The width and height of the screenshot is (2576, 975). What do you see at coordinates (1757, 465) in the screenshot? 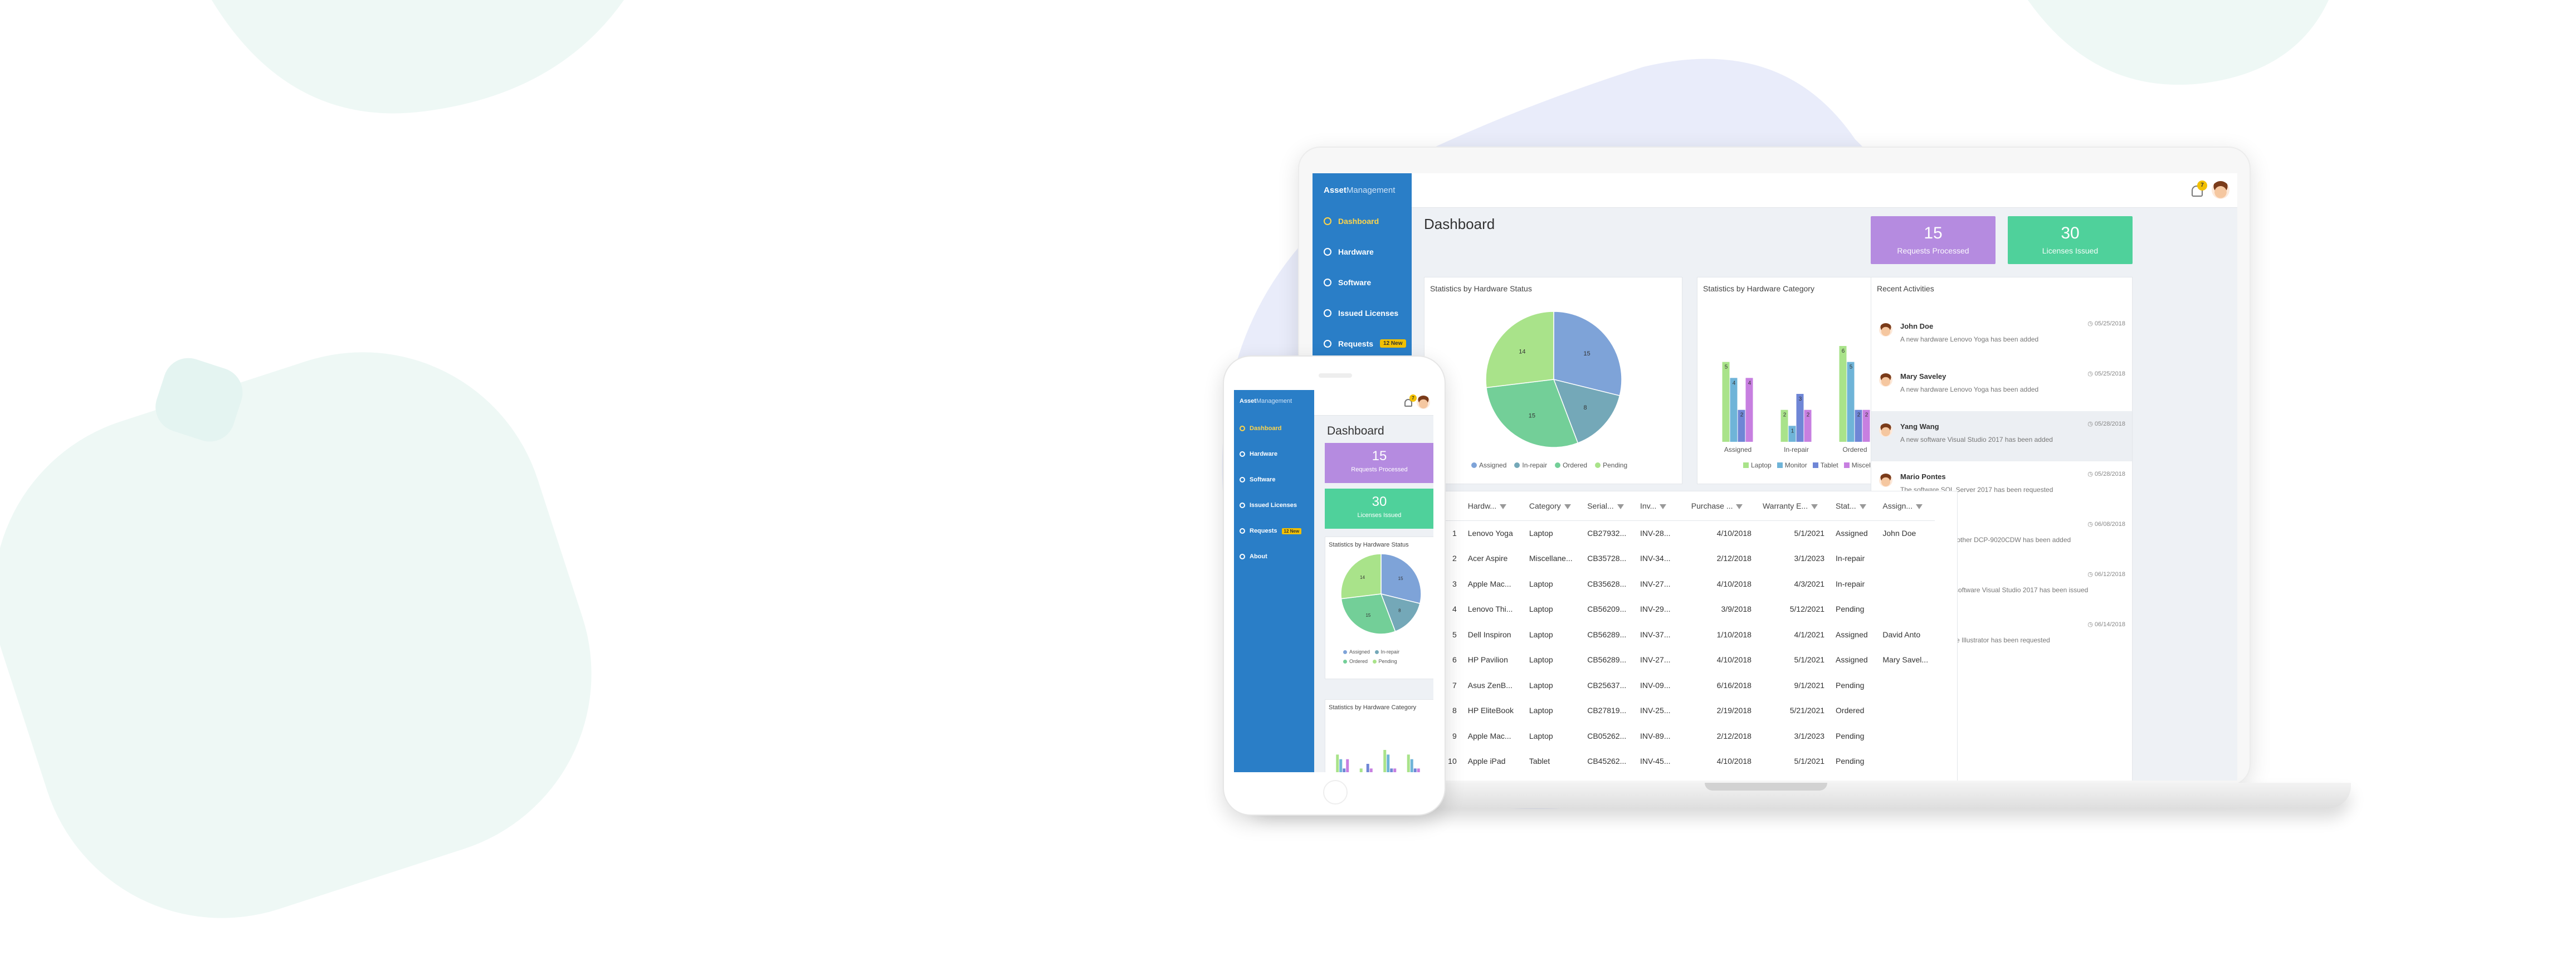
I see `legend-laptop: Laptop` at bounding box center [1757, 465].